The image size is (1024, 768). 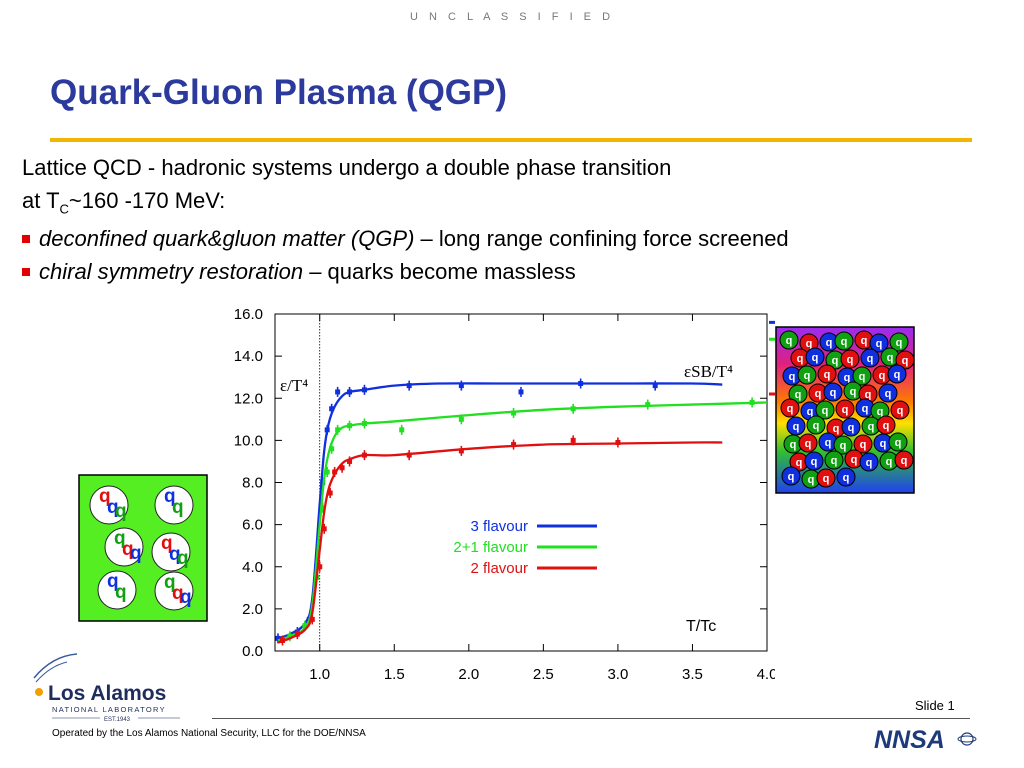 What do you see at coordinates (468, 674) in the screenshot?
I see `x-tick-label: 2.0` at bounding box center [468, 674].